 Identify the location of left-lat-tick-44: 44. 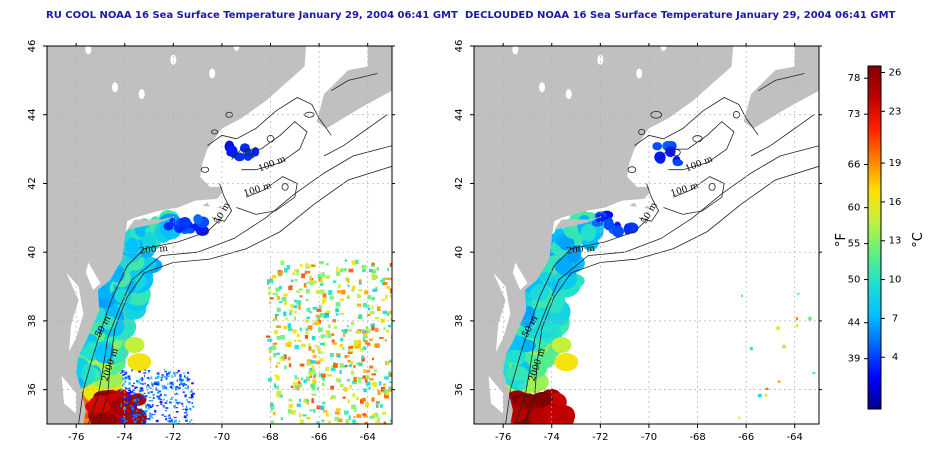
(32, 114).